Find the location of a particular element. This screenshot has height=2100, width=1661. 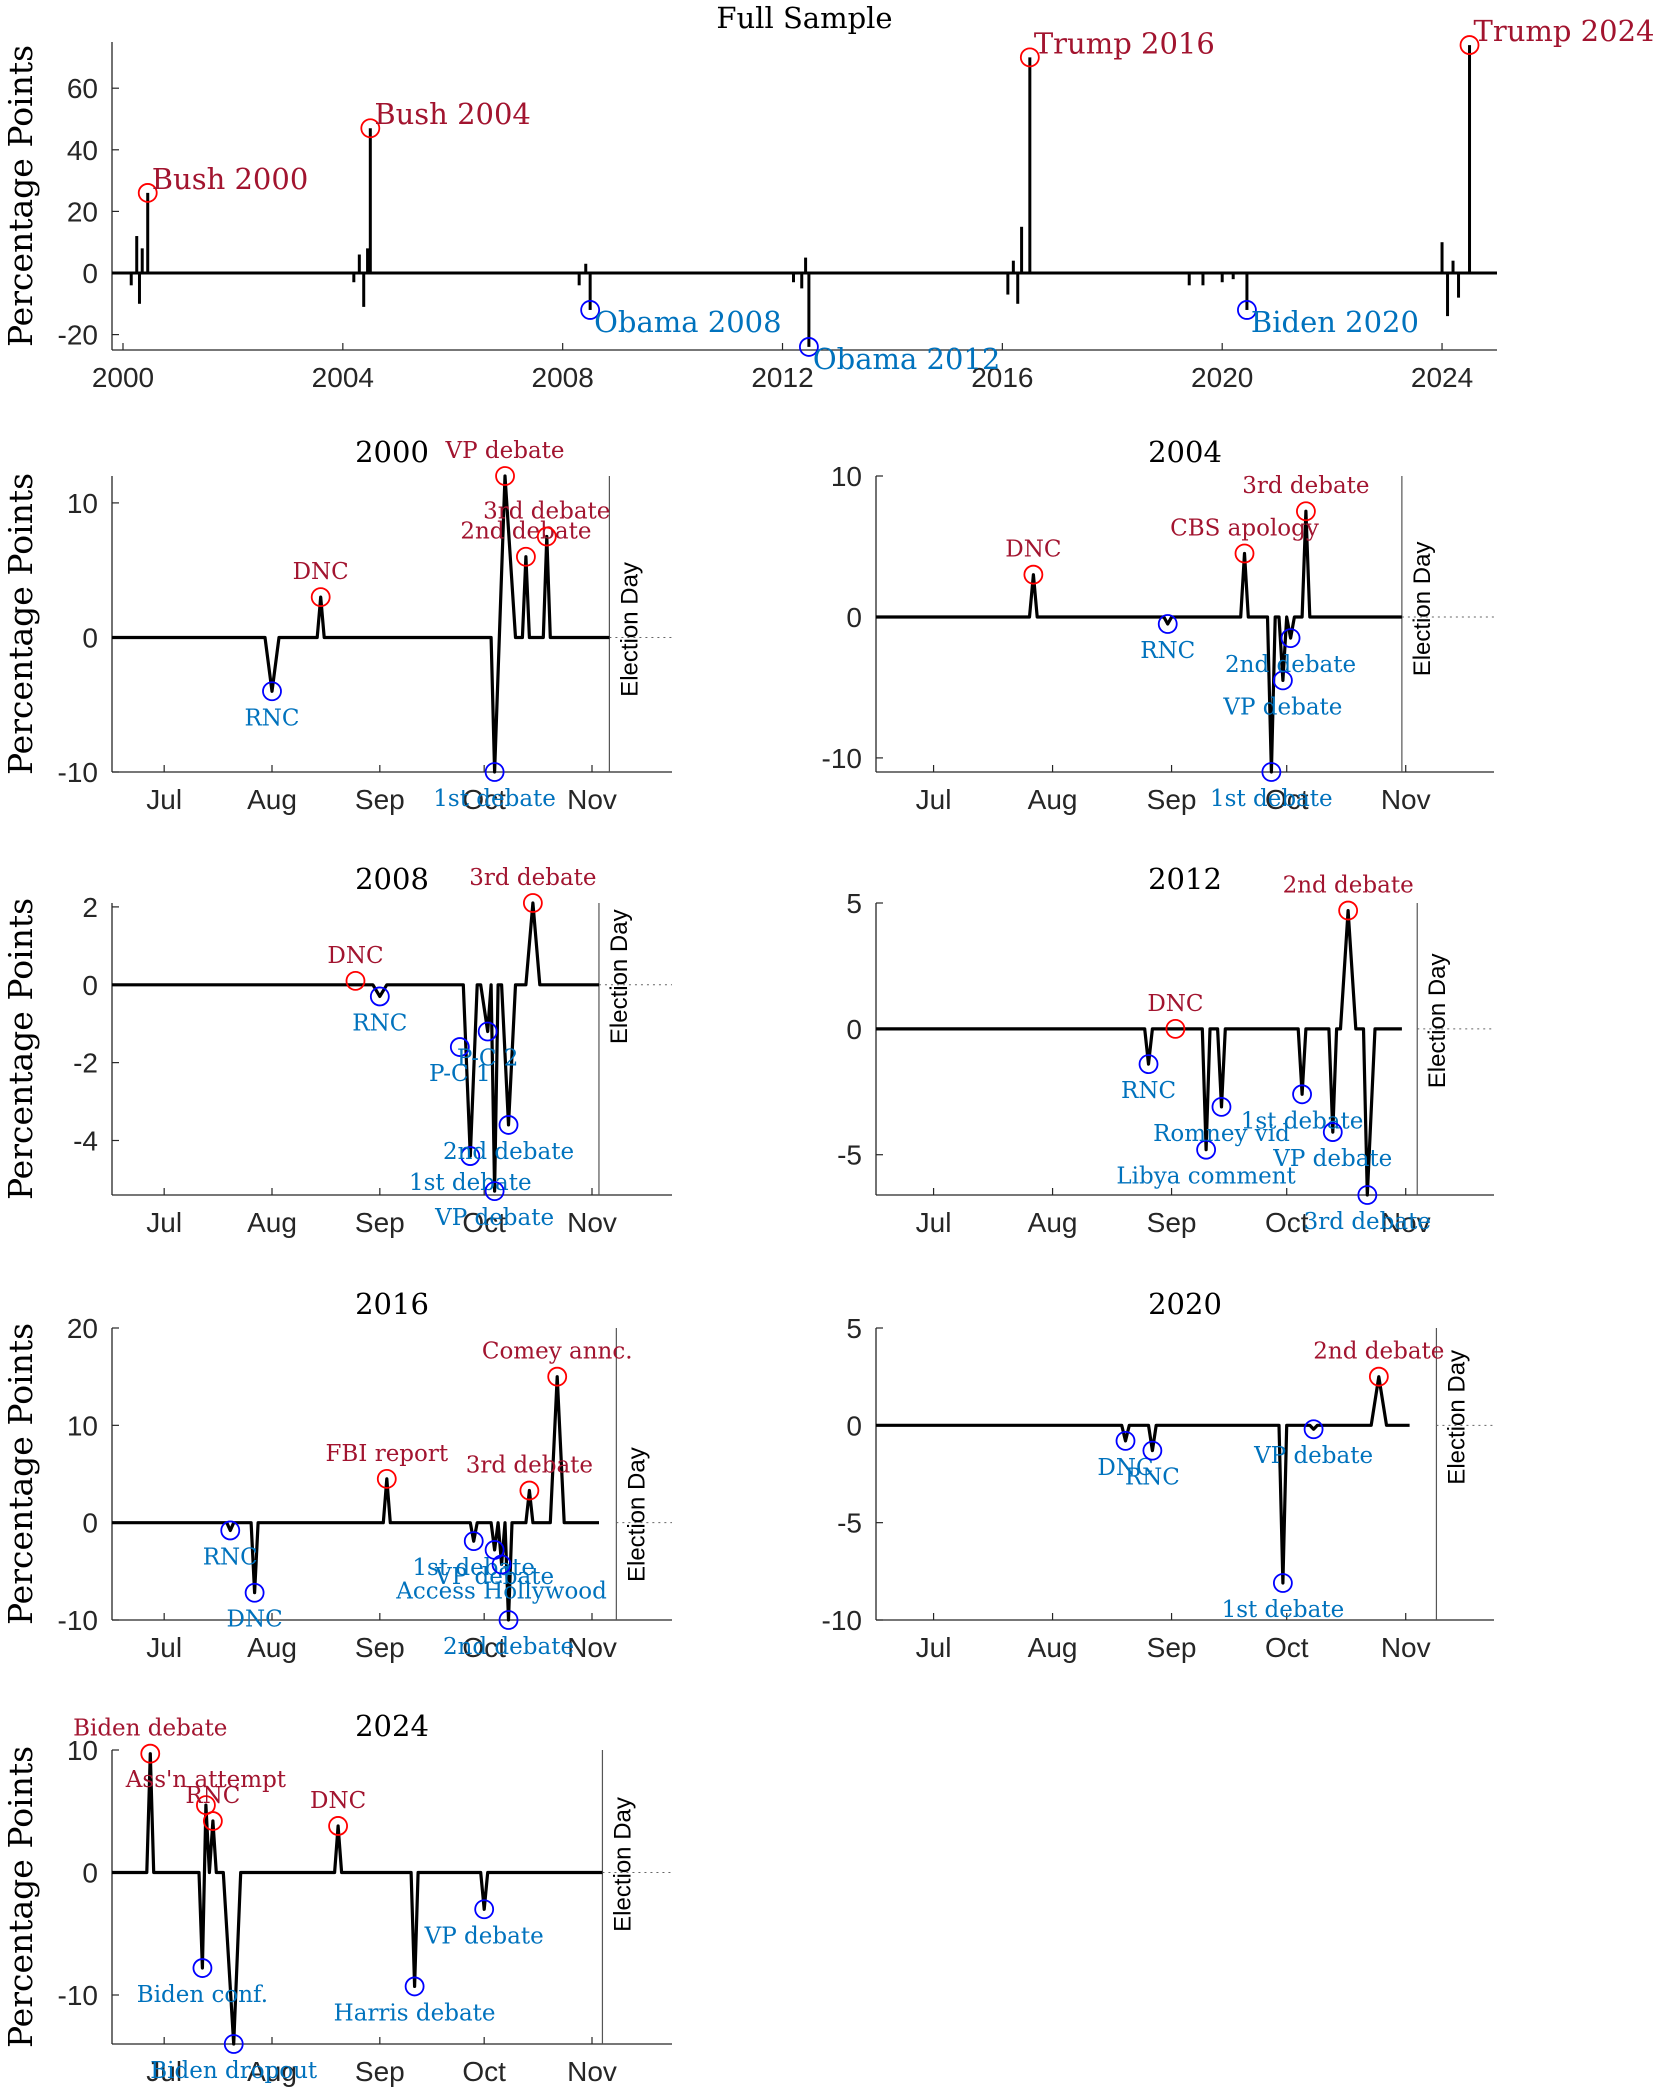

x-tick-label: 2016 is located at coordinates (1002, 377).